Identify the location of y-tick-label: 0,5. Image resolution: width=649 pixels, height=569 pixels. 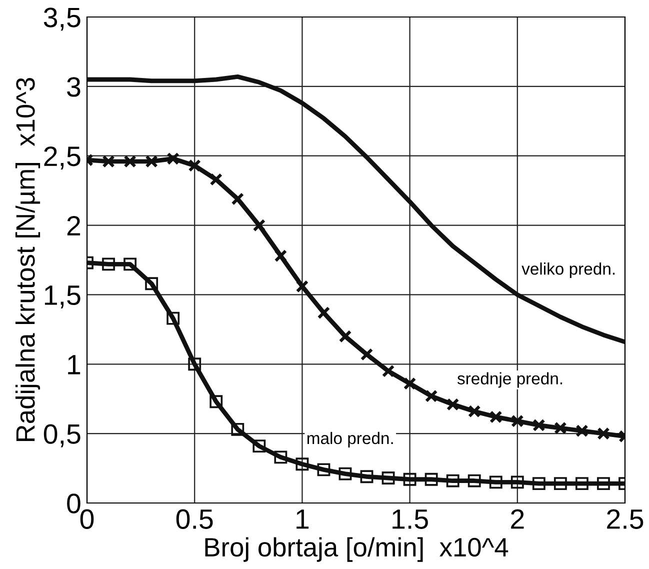
(62, 436).